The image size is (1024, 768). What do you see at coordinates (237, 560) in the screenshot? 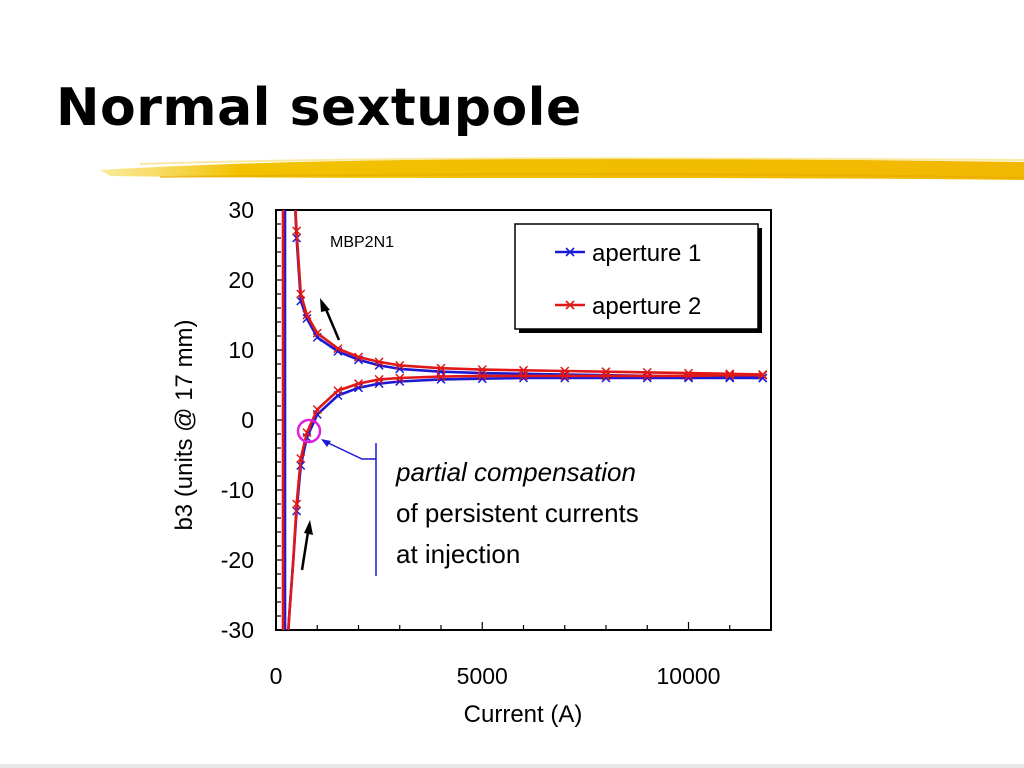
I see `y-tick-label: -20` at bounding box center [237, 560].